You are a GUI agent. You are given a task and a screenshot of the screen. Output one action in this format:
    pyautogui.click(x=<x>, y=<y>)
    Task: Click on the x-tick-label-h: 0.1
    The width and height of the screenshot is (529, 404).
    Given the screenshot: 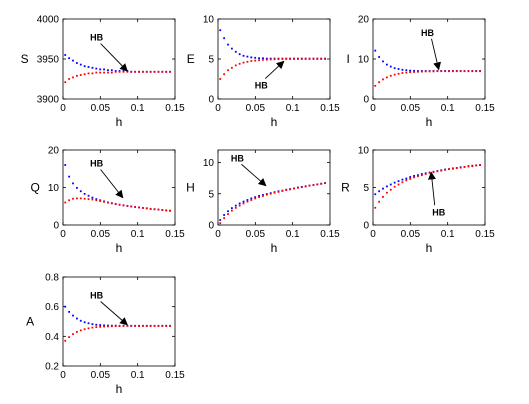 What is the action you would take?
    pyautogui.click(x=293, y=234)
    